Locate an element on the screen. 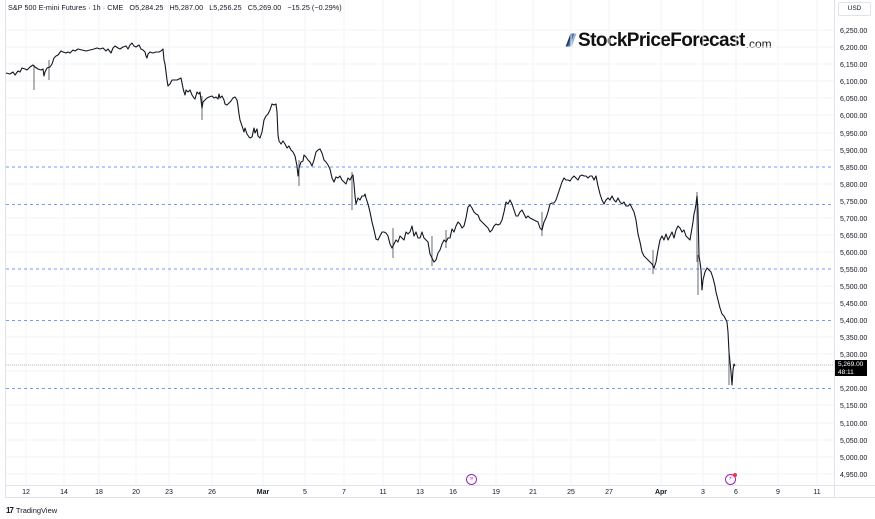 The width and height of the screenshot is (875, 519). close-value: C5,269.00 is located at coordinates (264, 7).